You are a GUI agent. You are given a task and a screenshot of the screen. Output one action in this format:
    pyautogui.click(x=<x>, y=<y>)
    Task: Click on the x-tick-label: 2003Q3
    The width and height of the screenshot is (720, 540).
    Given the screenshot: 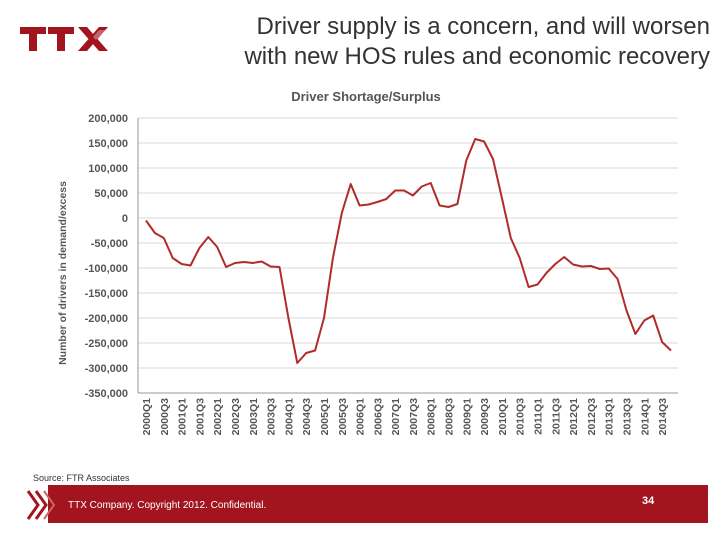 What is the action you would take?
    pyautogui.click(x=272, y=417)
    